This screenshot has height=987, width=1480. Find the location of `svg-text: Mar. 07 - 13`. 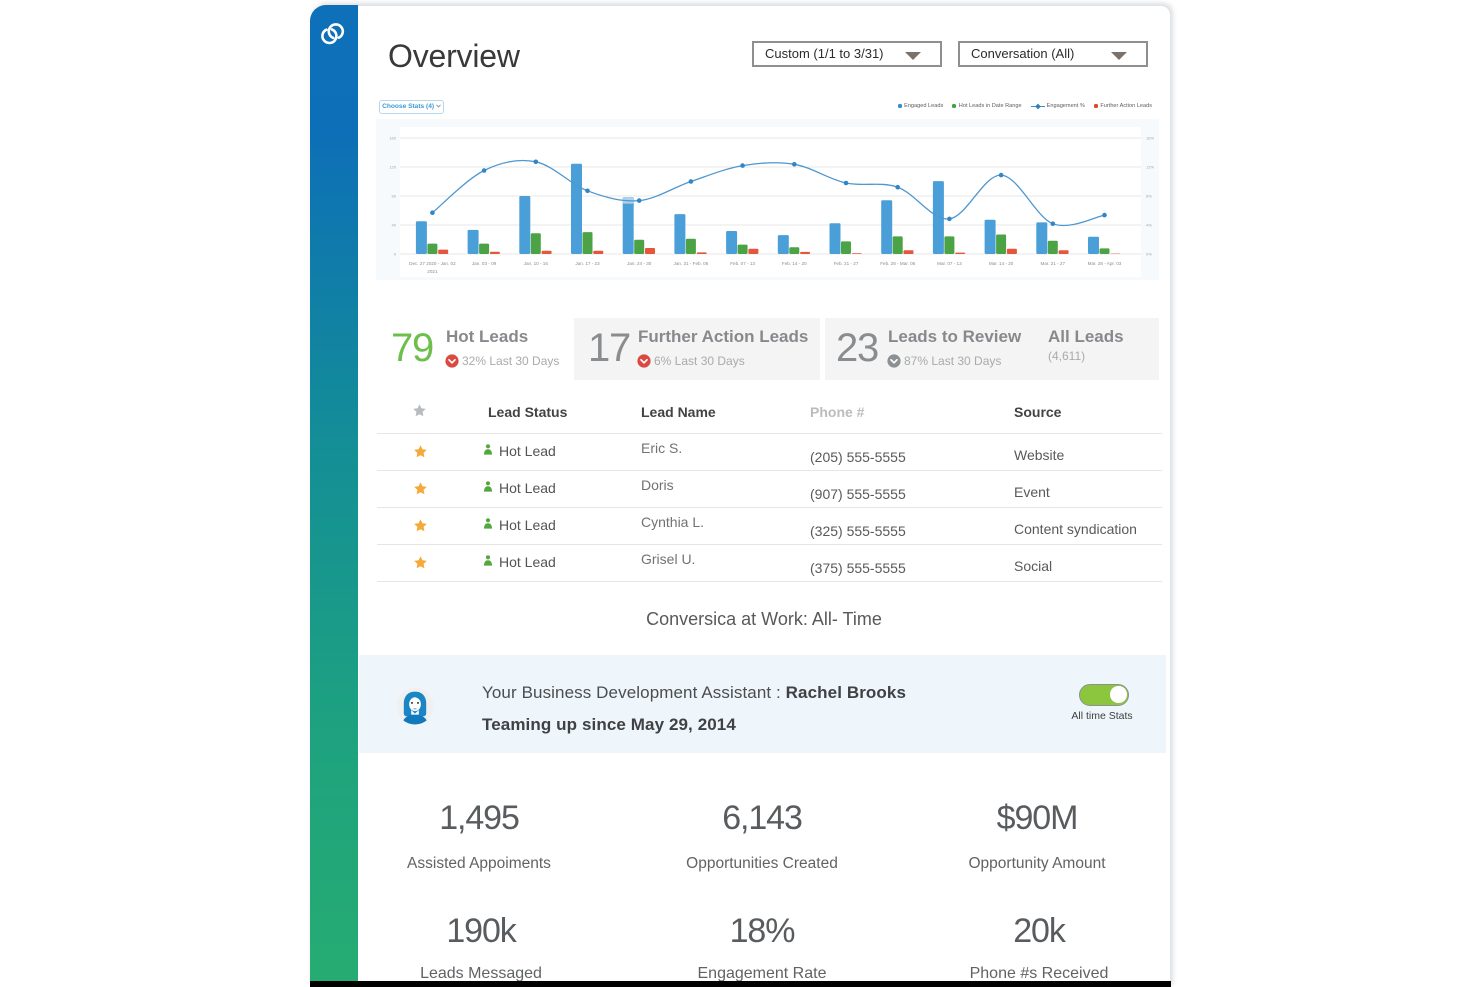

svg-text: Mar. 07 - 13 is located at coordinates (949, 263).